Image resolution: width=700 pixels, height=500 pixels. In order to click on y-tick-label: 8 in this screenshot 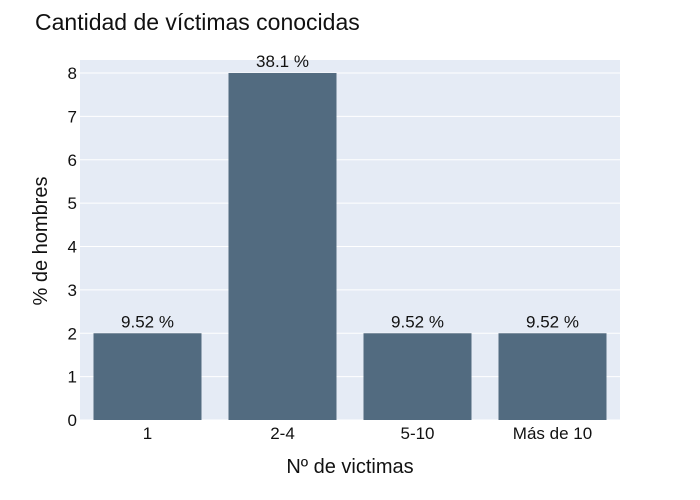, I will do `click(72, 73)`.